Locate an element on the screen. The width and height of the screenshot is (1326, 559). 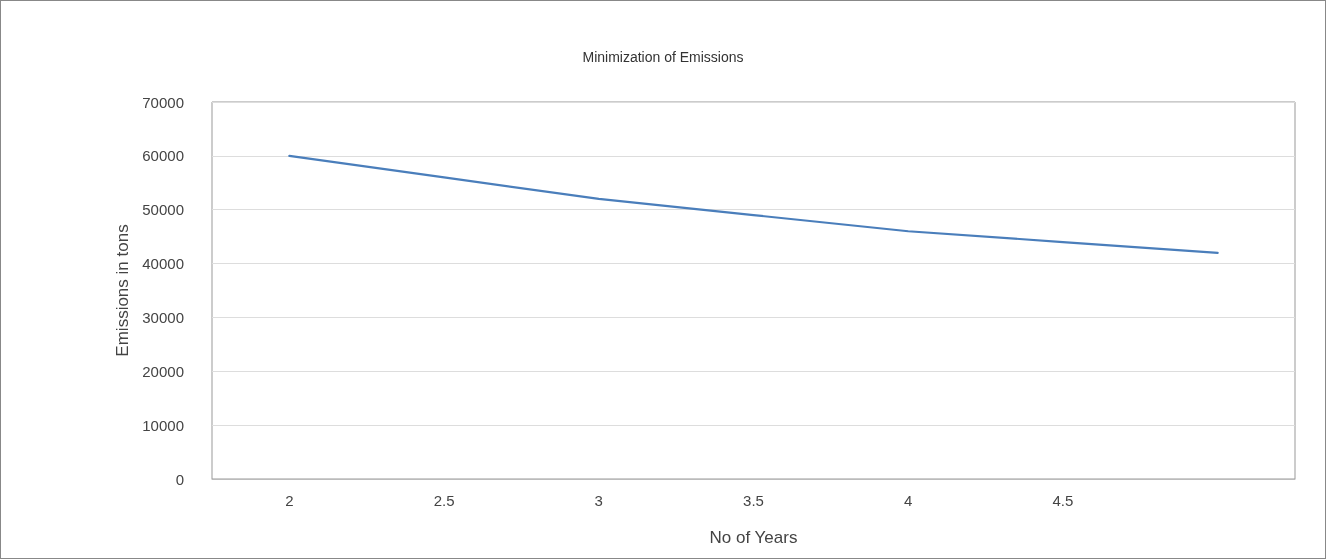
y-tick-label: 20000 is located at coordinates (163, 371).